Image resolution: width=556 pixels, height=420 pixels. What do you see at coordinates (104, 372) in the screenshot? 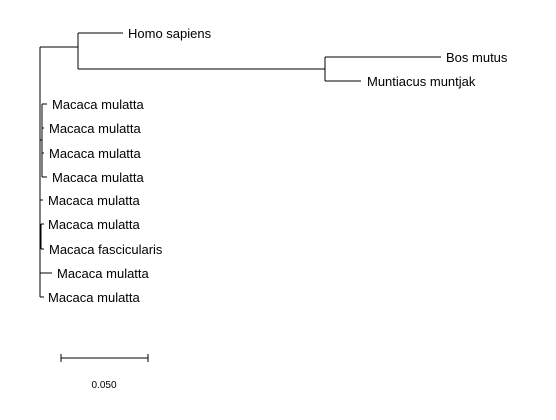
I see `scale-bar: 0.050` at bounding box center [104, 372].